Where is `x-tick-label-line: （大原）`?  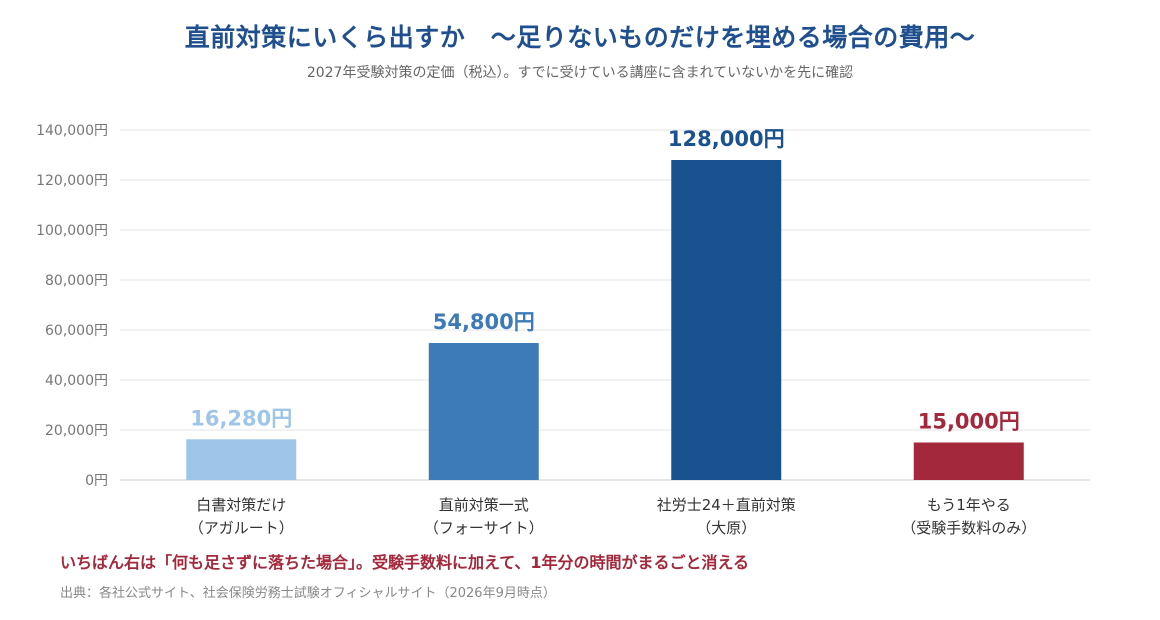 x-tick-label-line: （大原） is located at coordinates (726, 528).